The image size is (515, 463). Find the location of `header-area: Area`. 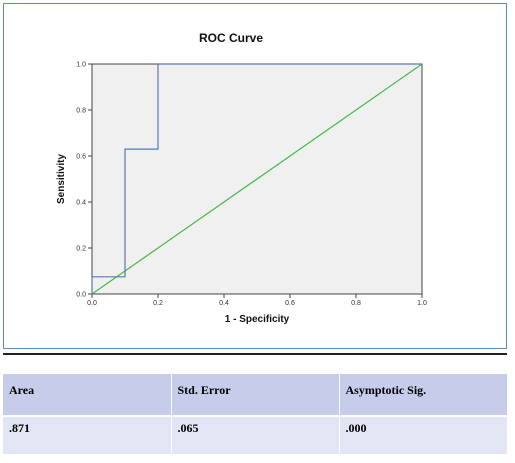

header-area: Area is located at coordinates (87, 395).